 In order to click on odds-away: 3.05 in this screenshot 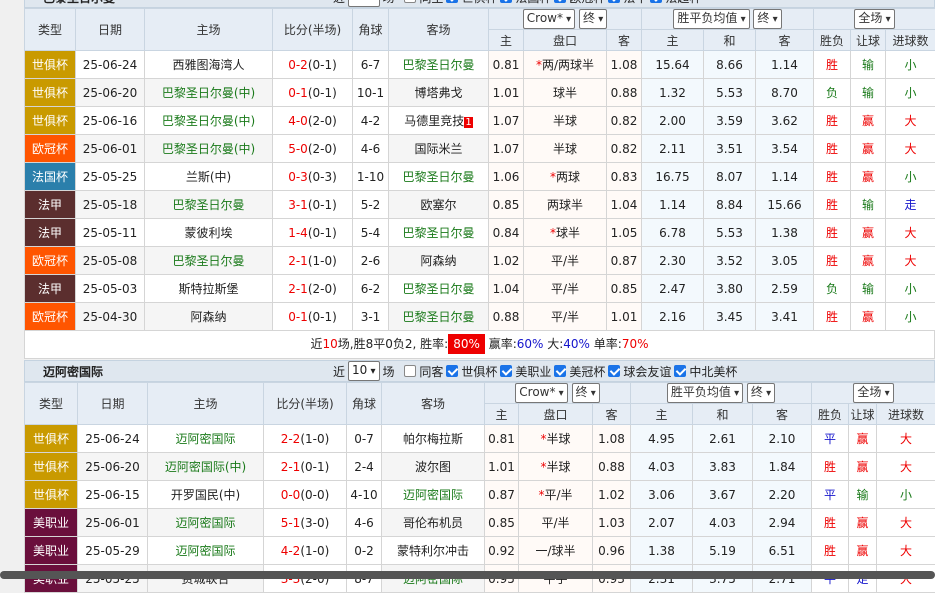, I will do `click(785, 261)`.